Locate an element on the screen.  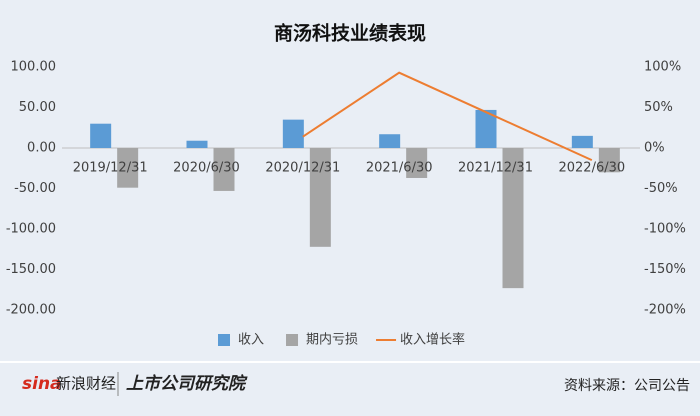
x-tick-label: 2021/6/30 is located at coordinates (399, 168).